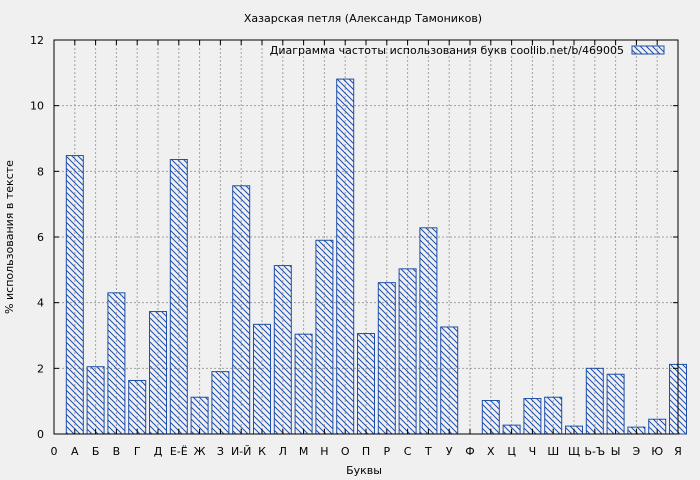  I want to click on x-tick-label: Л, so click(283, 451).